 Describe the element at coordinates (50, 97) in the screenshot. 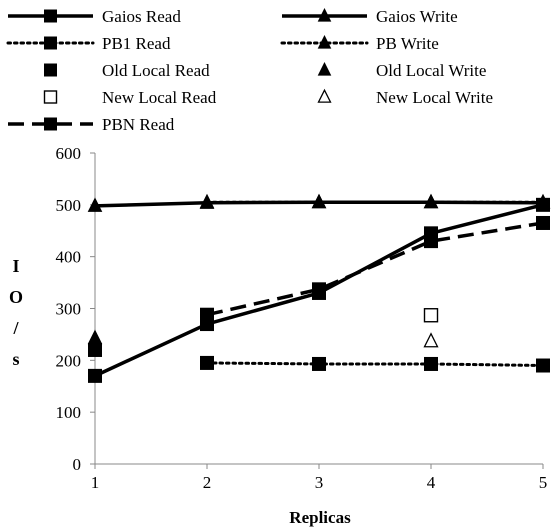

I see `legend-marker-new-local-read` at that location.